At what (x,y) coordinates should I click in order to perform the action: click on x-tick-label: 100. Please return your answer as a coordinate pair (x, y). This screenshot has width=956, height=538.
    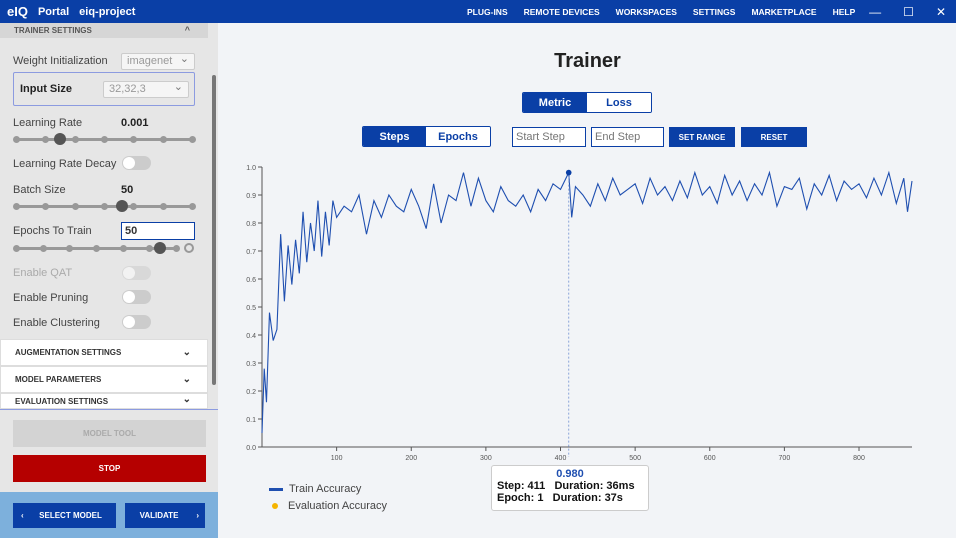
    Looking at the image, I should click on (337, 458).